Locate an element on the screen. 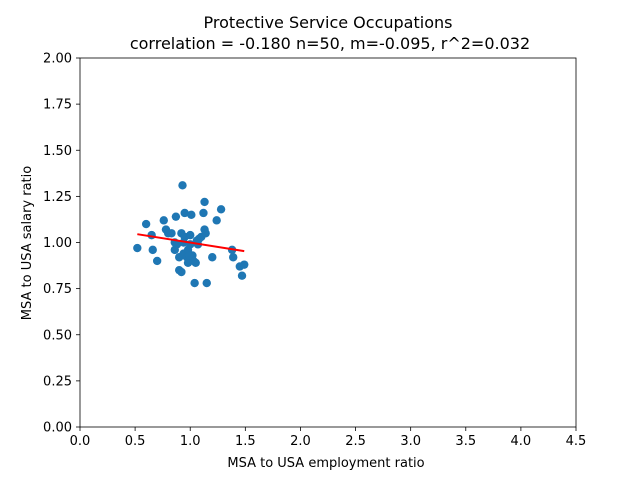 The width and height of the screenshot is (640, 480). y-axis-ticks: 0.00 0.25 0.50 0.75 1.00 1.25 1.50 1.75 2.00 is located at coordinates (61, 244).